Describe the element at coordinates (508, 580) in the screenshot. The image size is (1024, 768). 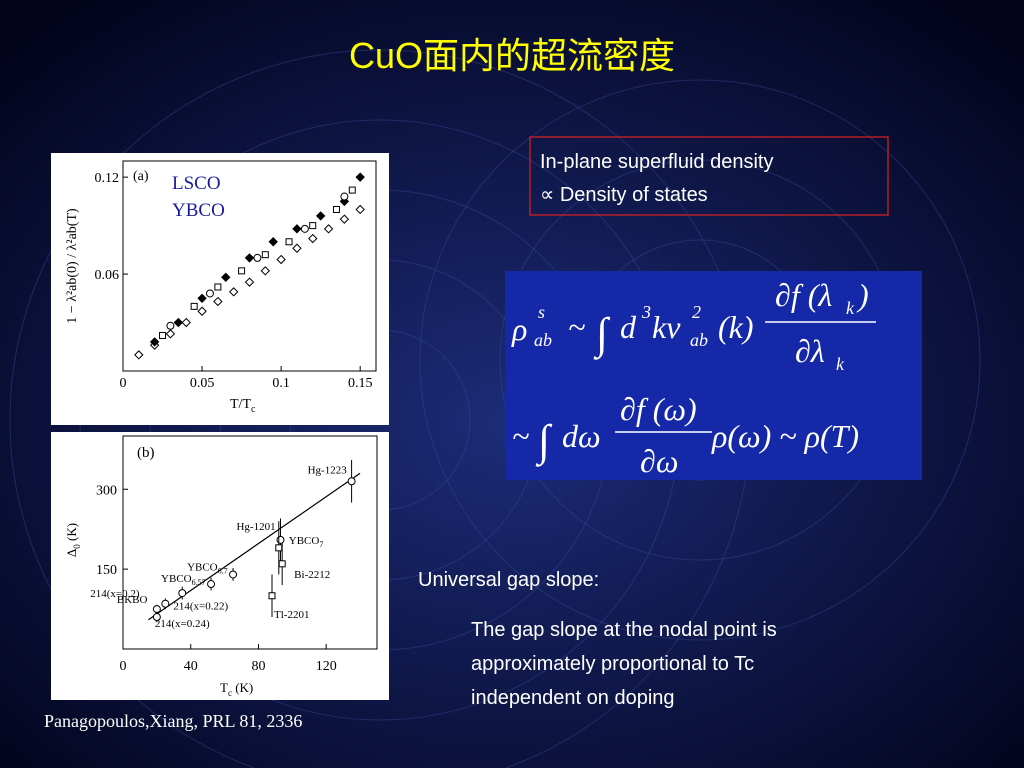
I see `heading: Universal gap slope:` at that location.